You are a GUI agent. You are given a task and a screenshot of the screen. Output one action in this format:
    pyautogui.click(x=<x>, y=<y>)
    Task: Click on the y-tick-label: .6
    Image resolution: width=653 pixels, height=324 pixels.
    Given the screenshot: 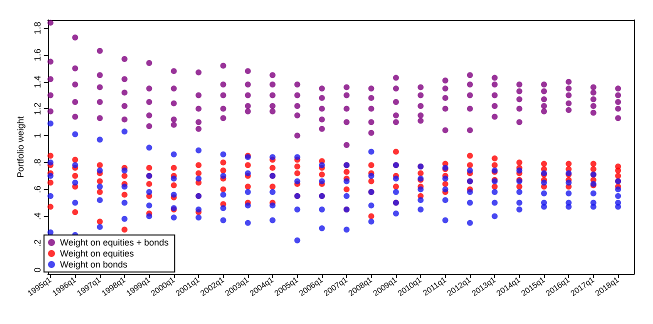 What is the action you would take?
    pyautogui.click(x=37, y=190)
    